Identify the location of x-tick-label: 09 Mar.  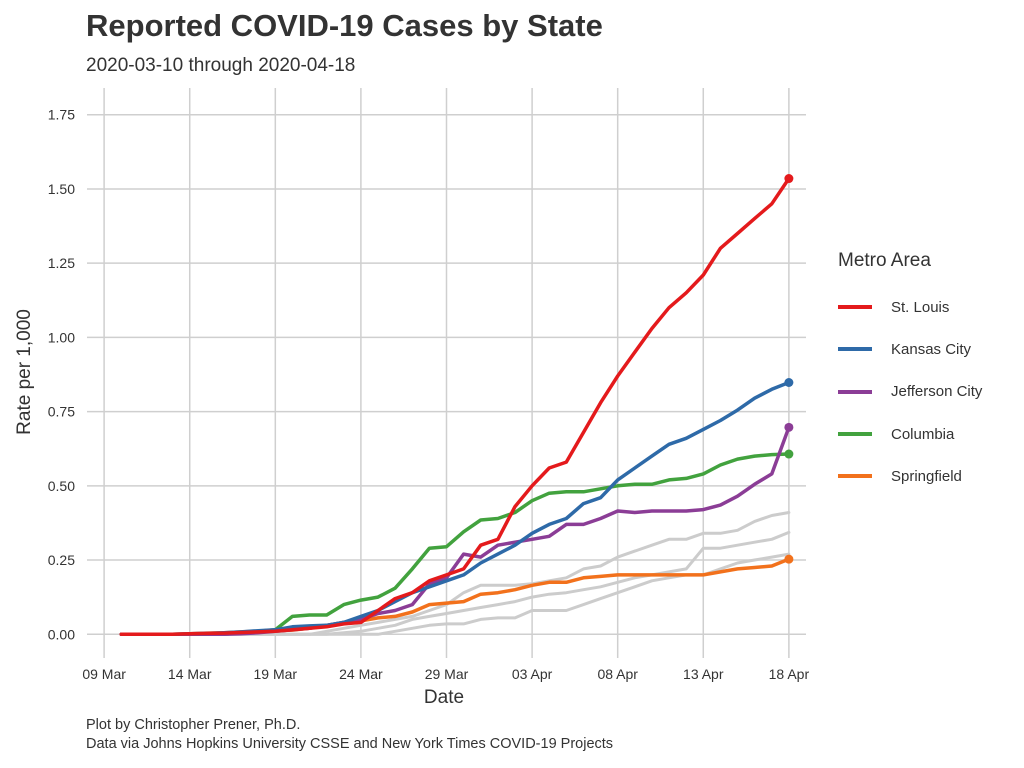
(104, 674).